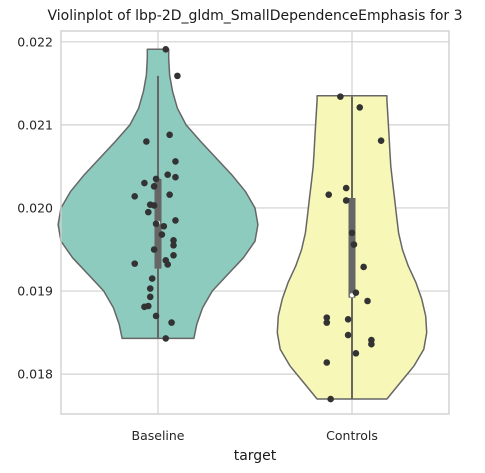  I want to click on x-tick-label: Baseline, so click(158, 435).